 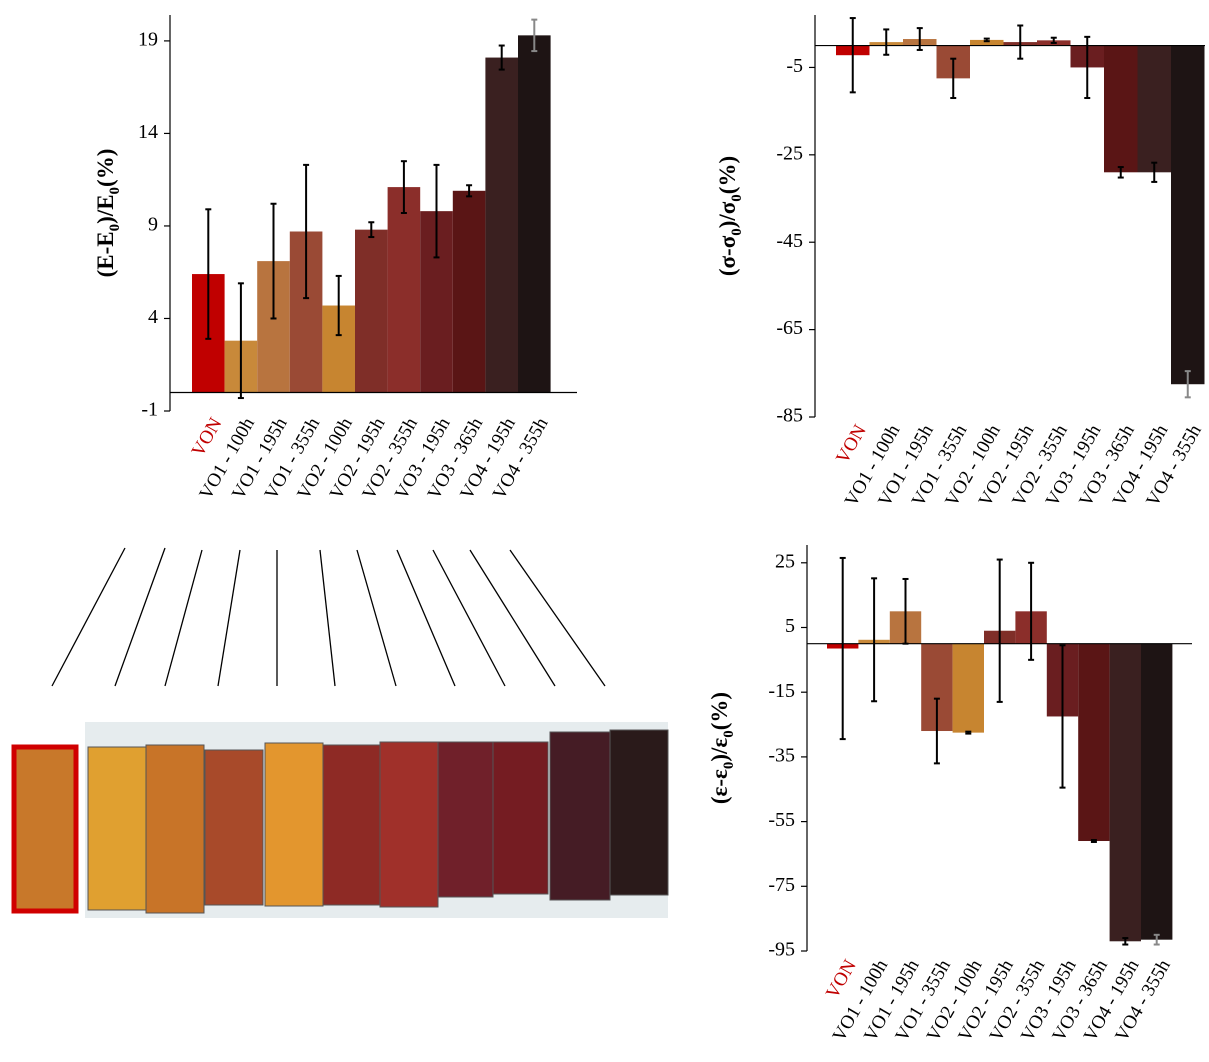 I want to click on sample-photo, so click(x=340, y=820).